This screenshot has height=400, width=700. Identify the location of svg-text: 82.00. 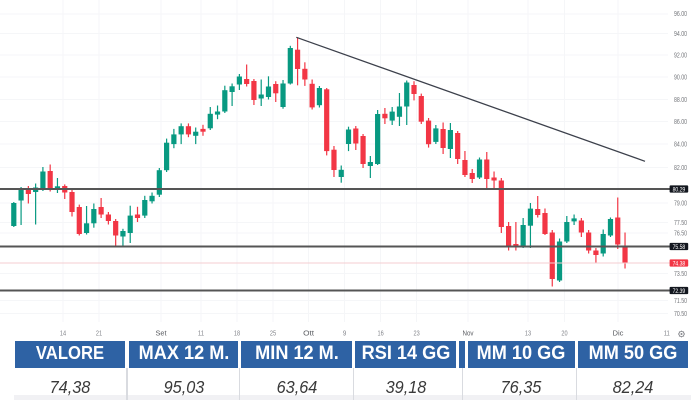
(680, 168).